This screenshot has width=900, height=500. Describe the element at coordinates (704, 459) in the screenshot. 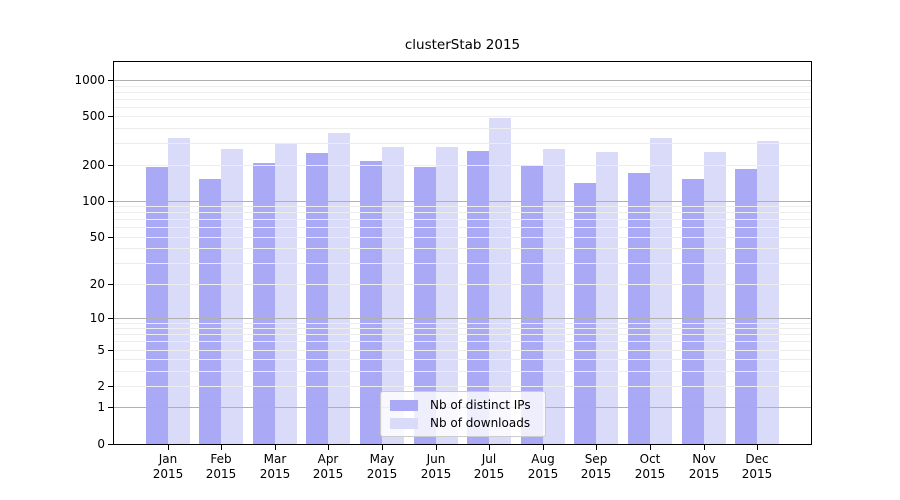

I see `x-tick-label-month-nov: Nov` at that location.